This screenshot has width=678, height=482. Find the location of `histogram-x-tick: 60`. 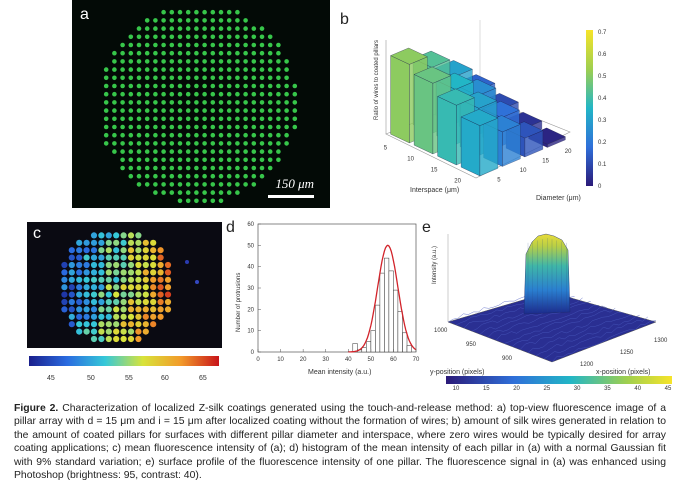

histogram-x-tick: 60 is located at coordinates (393, 360).